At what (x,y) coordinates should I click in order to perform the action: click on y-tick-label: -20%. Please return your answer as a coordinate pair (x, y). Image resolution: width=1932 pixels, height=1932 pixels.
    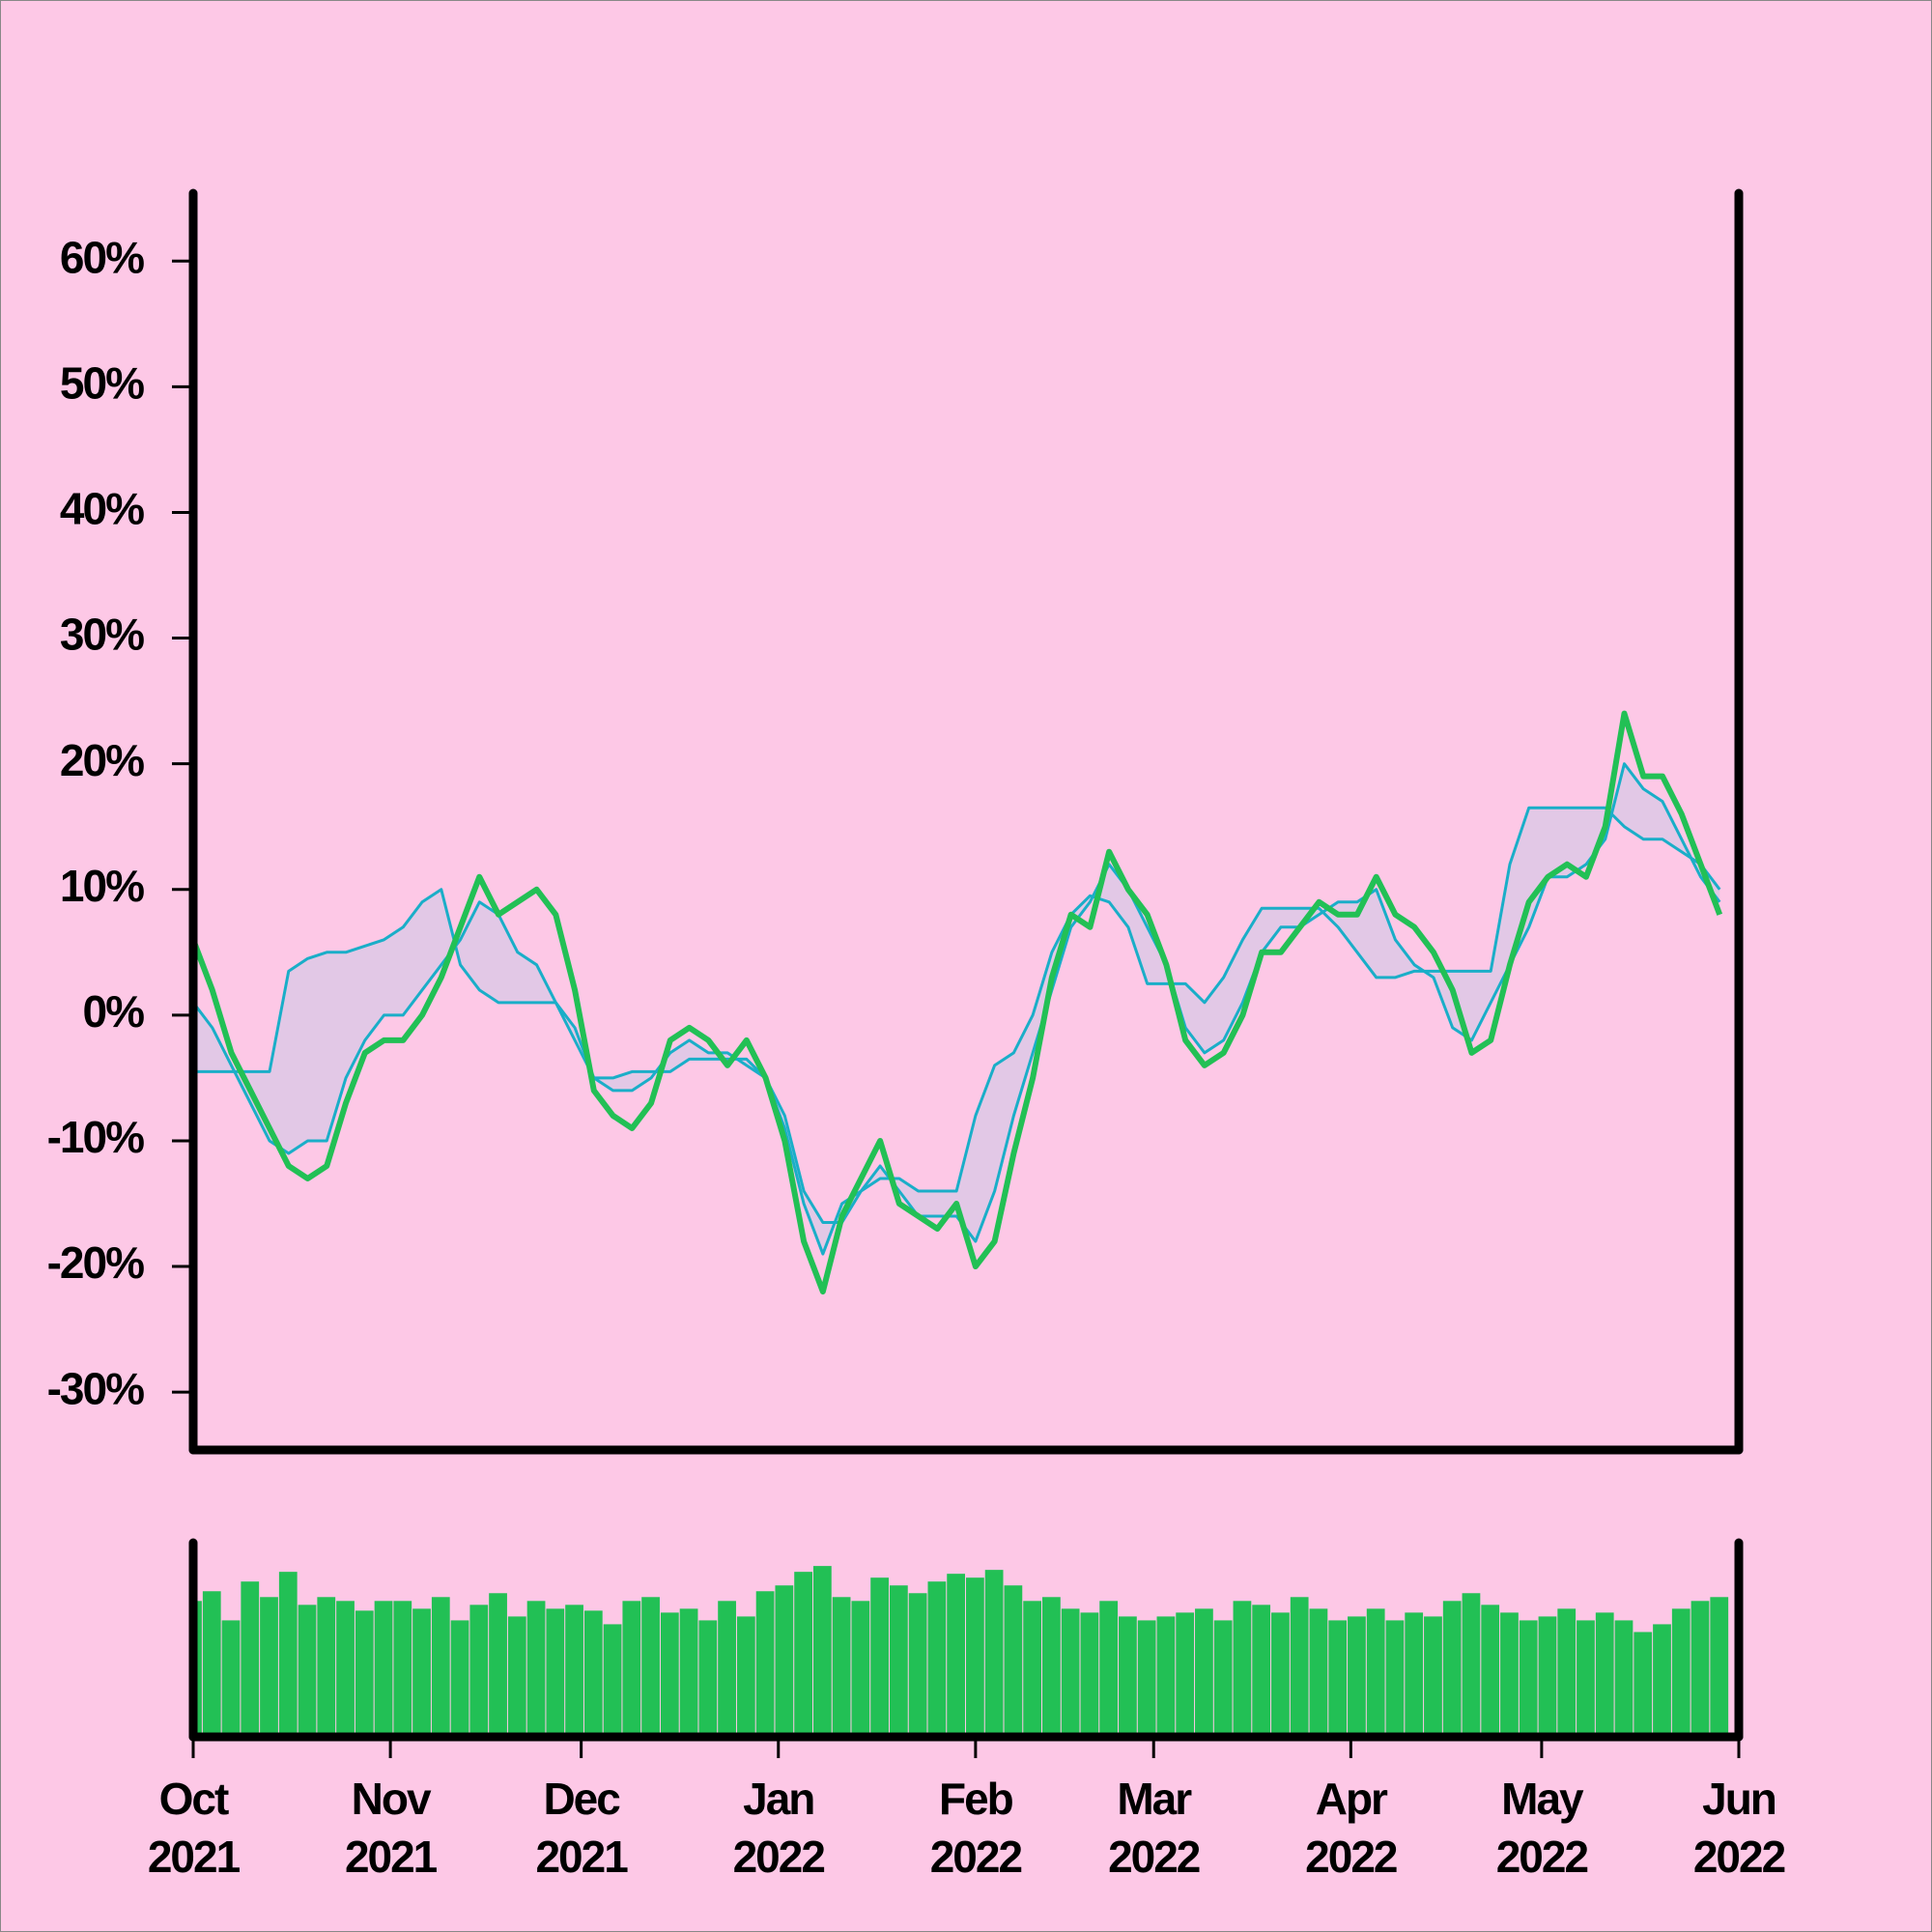
    Looking at the image, I should click on (95, 1262).